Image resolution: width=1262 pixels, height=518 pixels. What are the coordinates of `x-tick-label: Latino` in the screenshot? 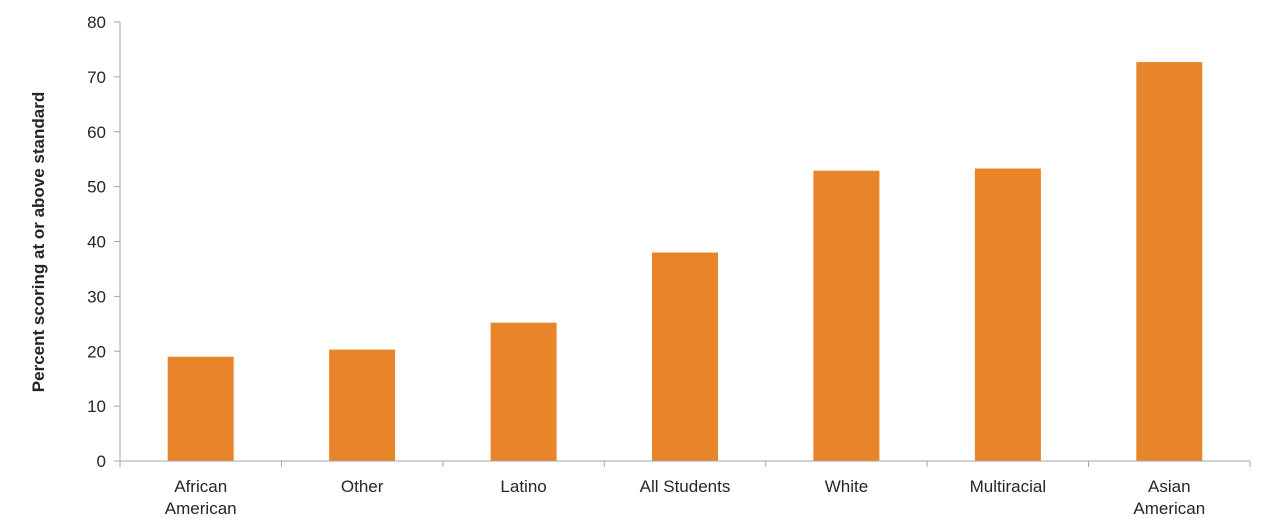 It's located at (523, 486).